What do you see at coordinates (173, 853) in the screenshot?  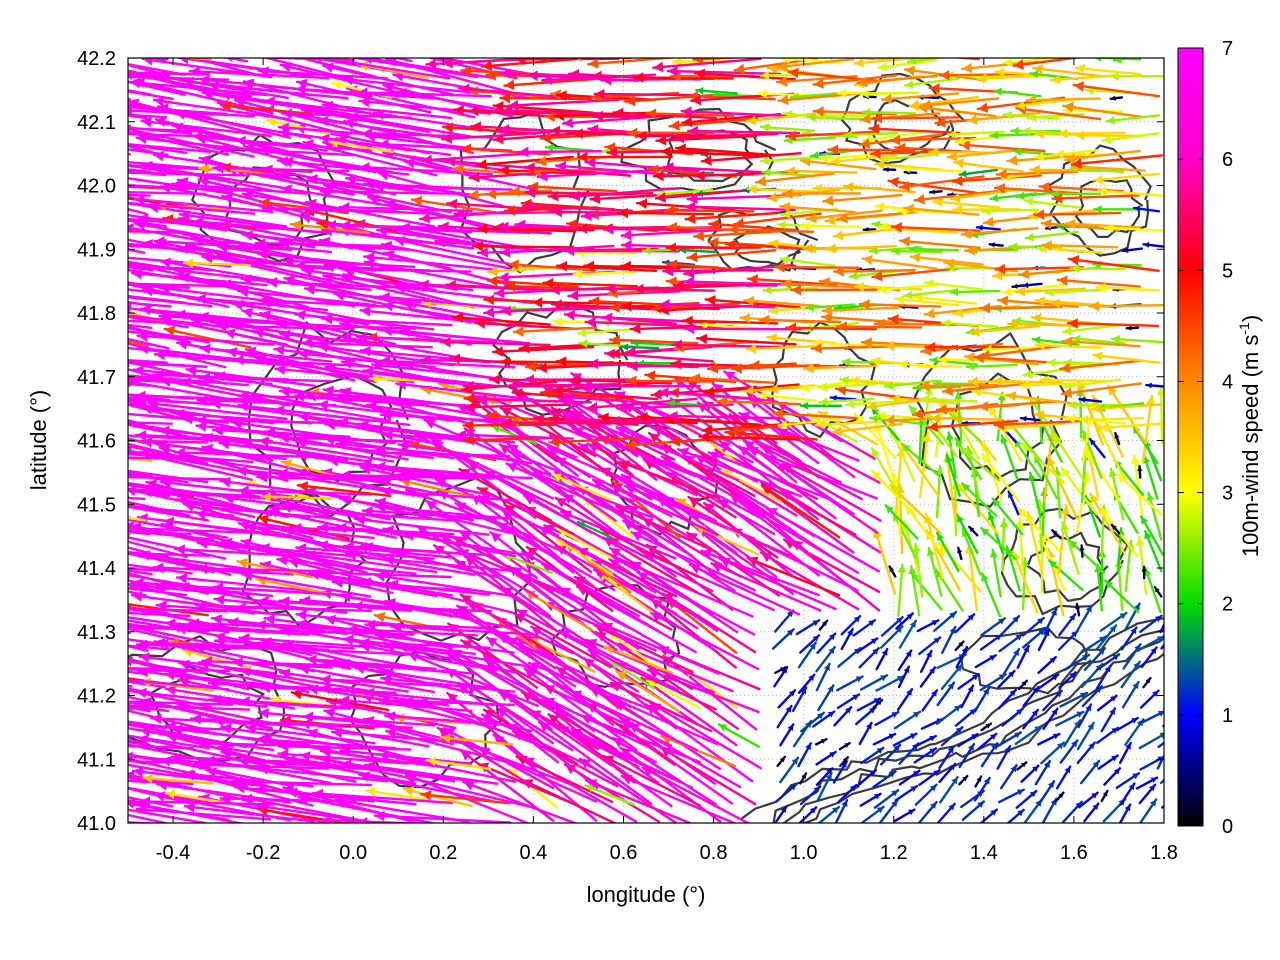 I see `x-tick-label: -0.4` at bounding box center [173, 853].